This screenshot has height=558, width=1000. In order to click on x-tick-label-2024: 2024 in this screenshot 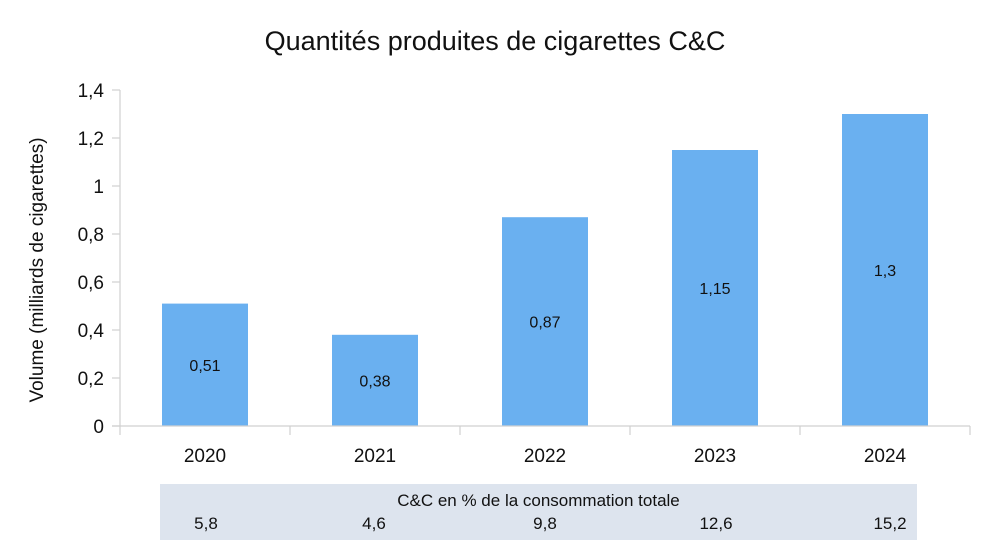, I will do `click(885, 456)`.